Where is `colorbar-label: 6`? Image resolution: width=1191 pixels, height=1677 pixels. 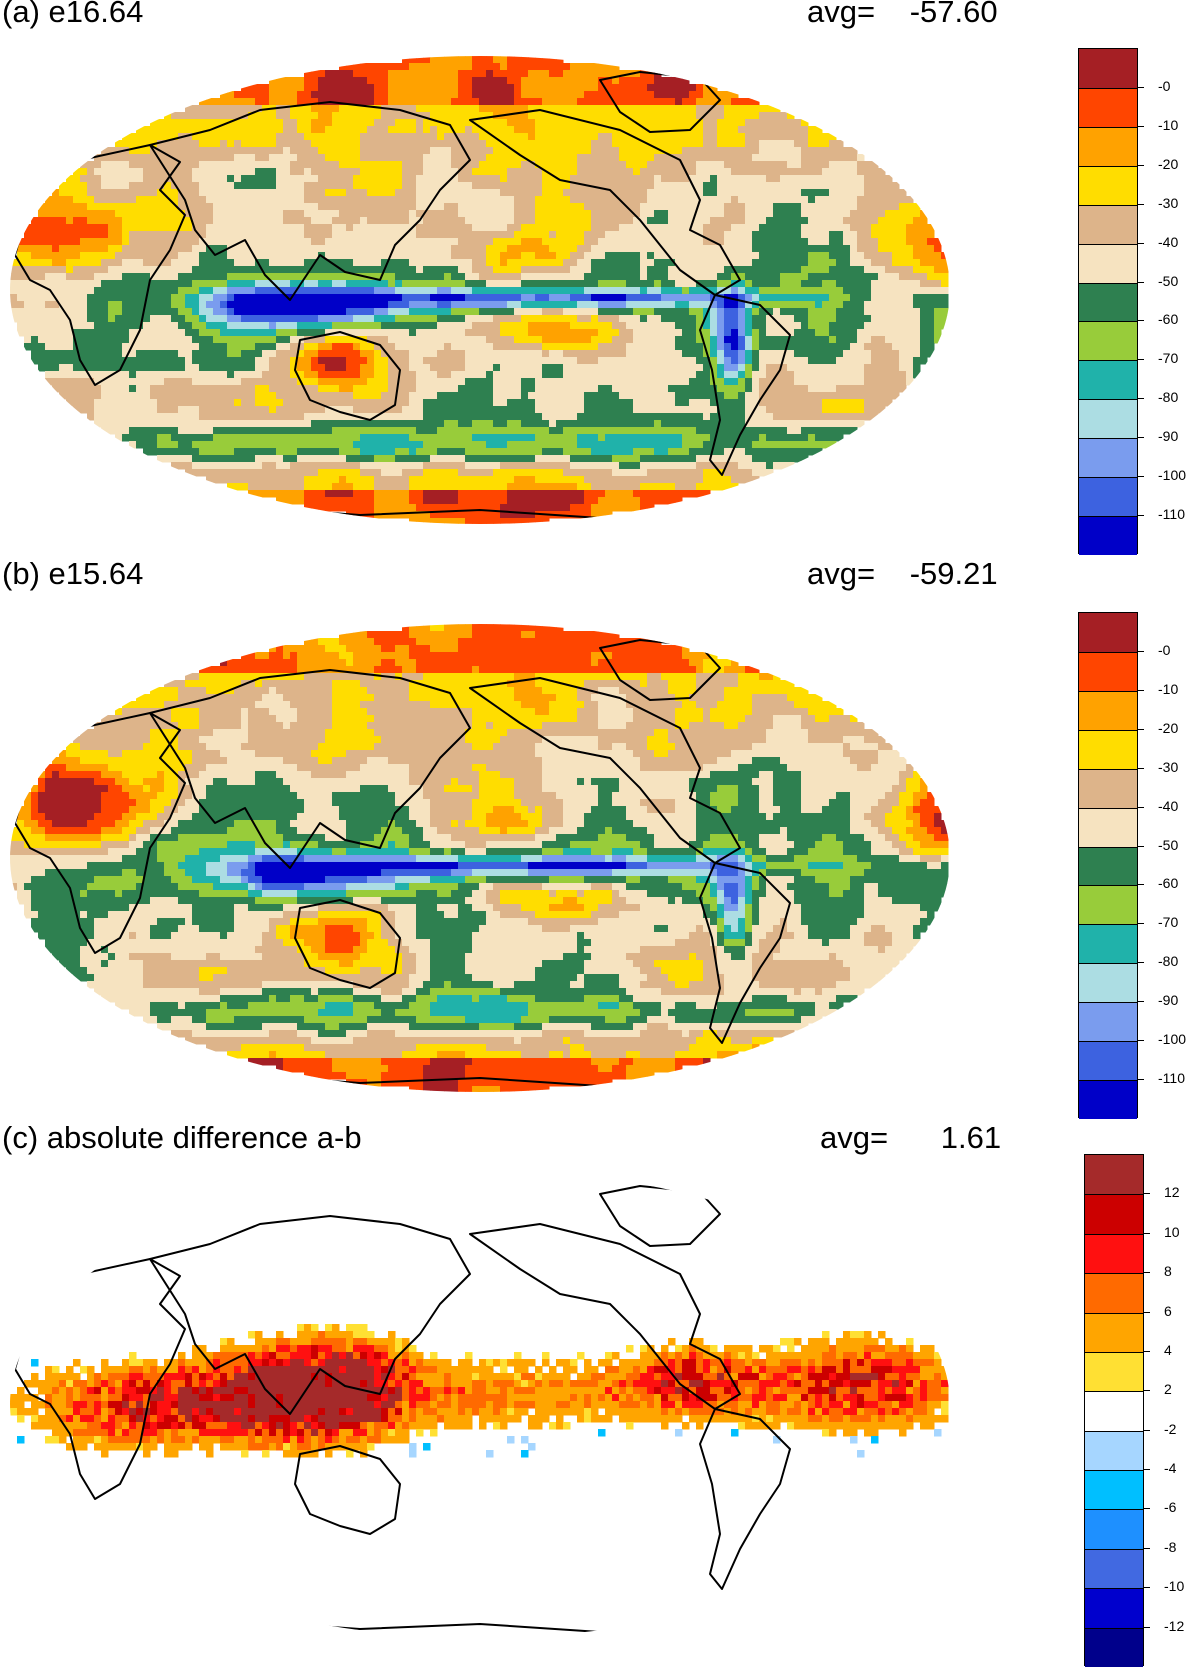
colorbar-label: 6 is located at coordinates (1168, 1310).